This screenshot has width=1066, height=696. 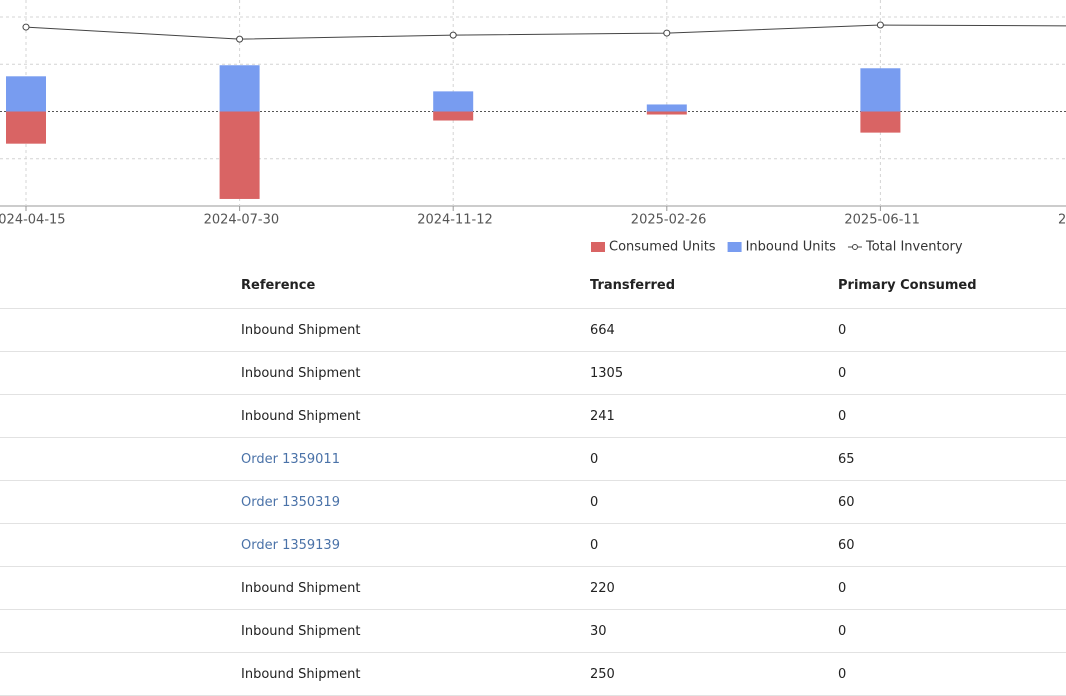 What do you see at coordinates (669, 220) in the screenshot?
I see `x-tick-label: 2025-02-26` at bounding box center [669, 220].